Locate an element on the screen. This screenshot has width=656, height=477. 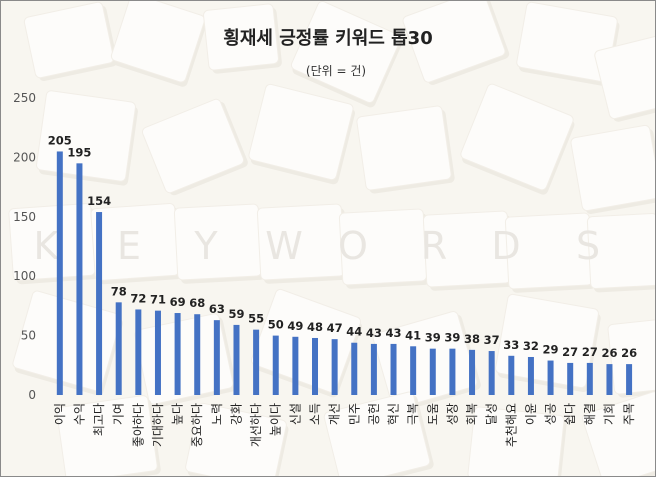
x-tick-label: 개선하다 is located at coordinates (256, 425).